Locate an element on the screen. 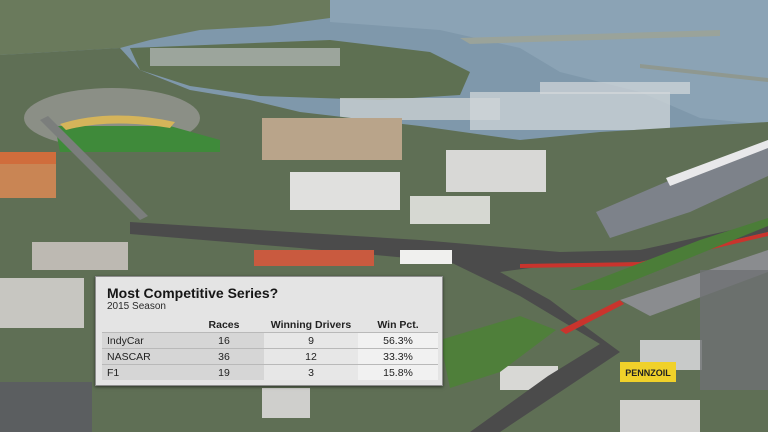  win-pct-value: 33.3% is located at coordinates (398, 356).